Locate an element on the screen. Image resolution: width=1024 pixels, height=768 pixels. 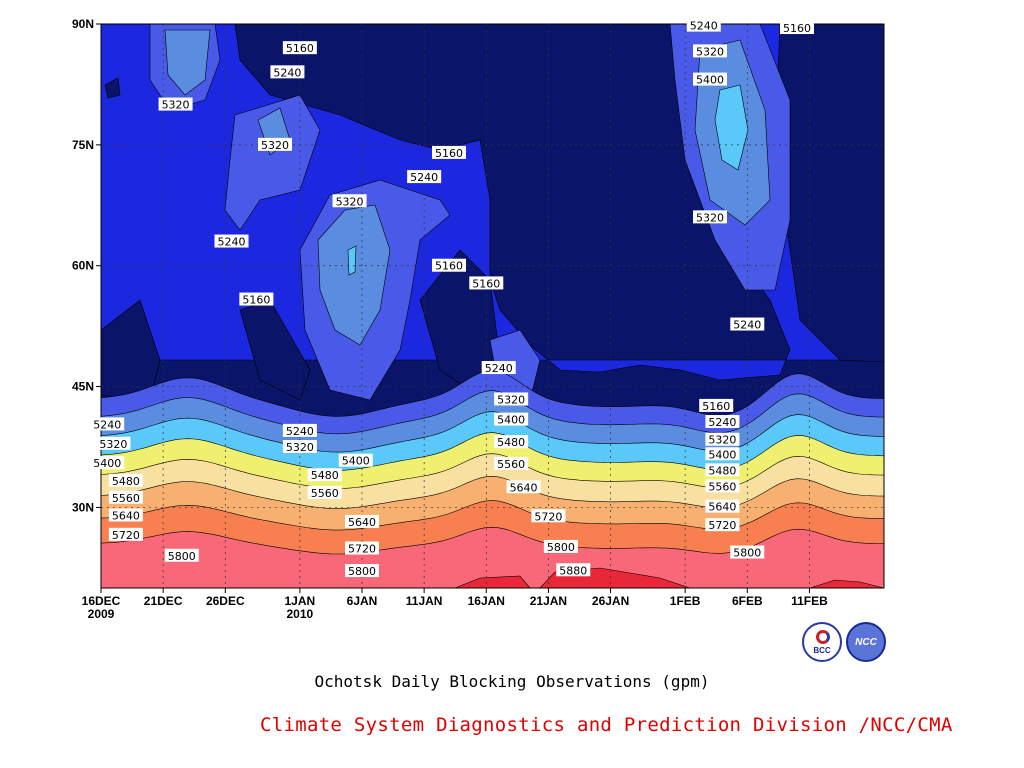
y-axis: 30N 45N 60N 75N 90N is located at coordinates (86, 265).